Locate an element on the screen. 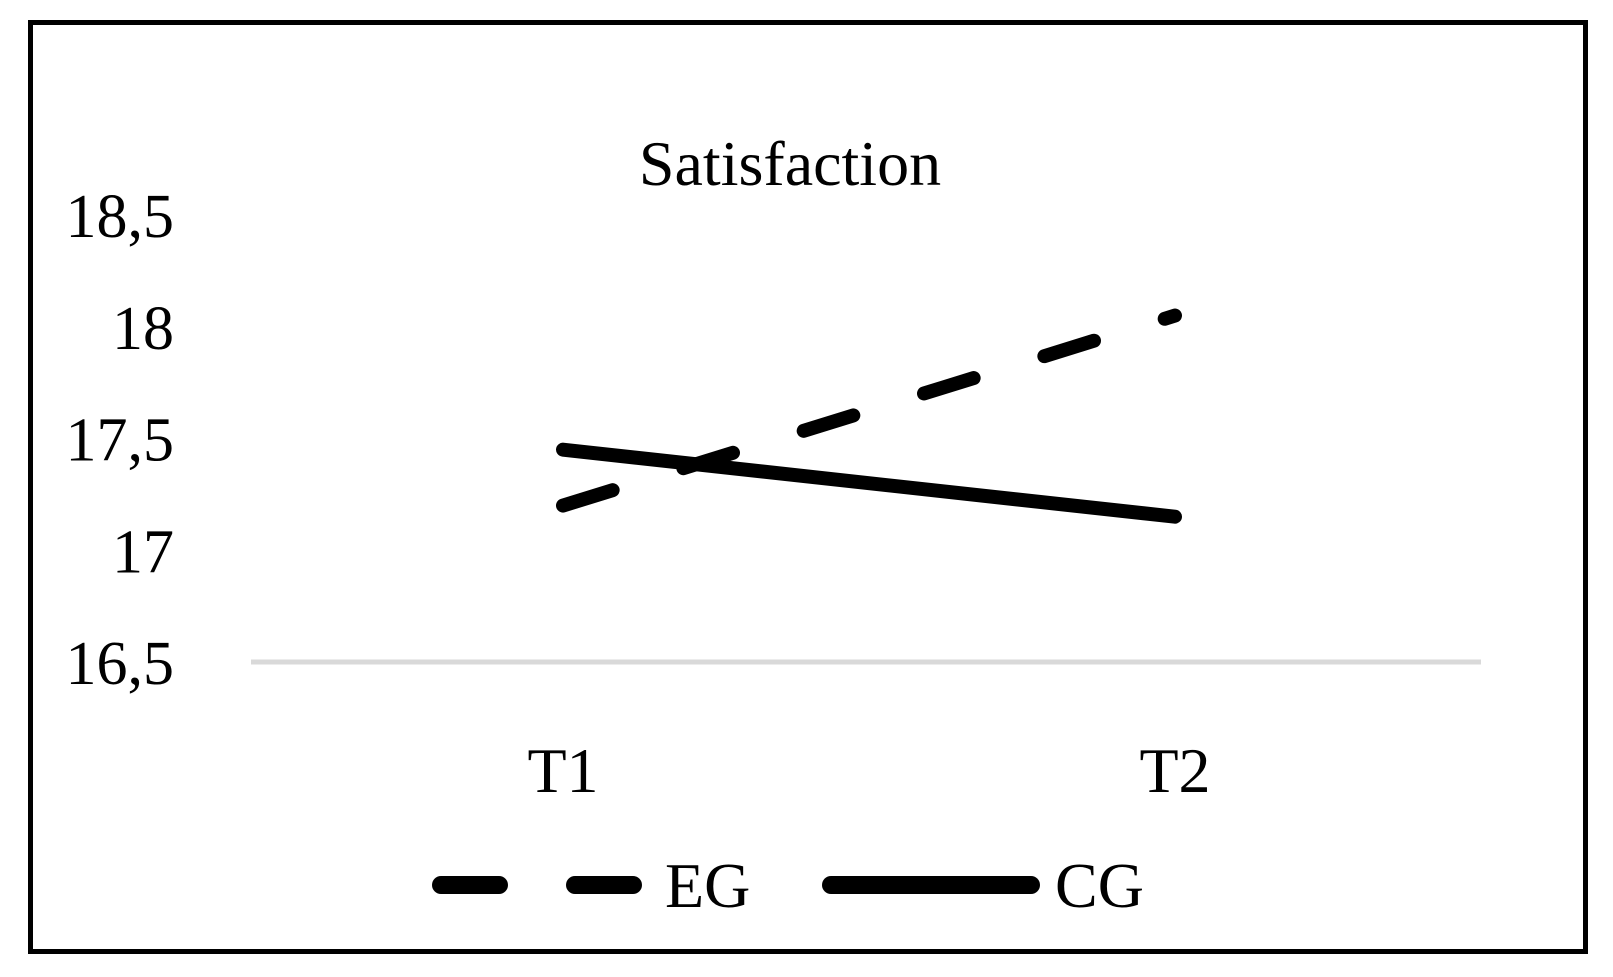  series-line-eg is located at coordinates (869, 410).